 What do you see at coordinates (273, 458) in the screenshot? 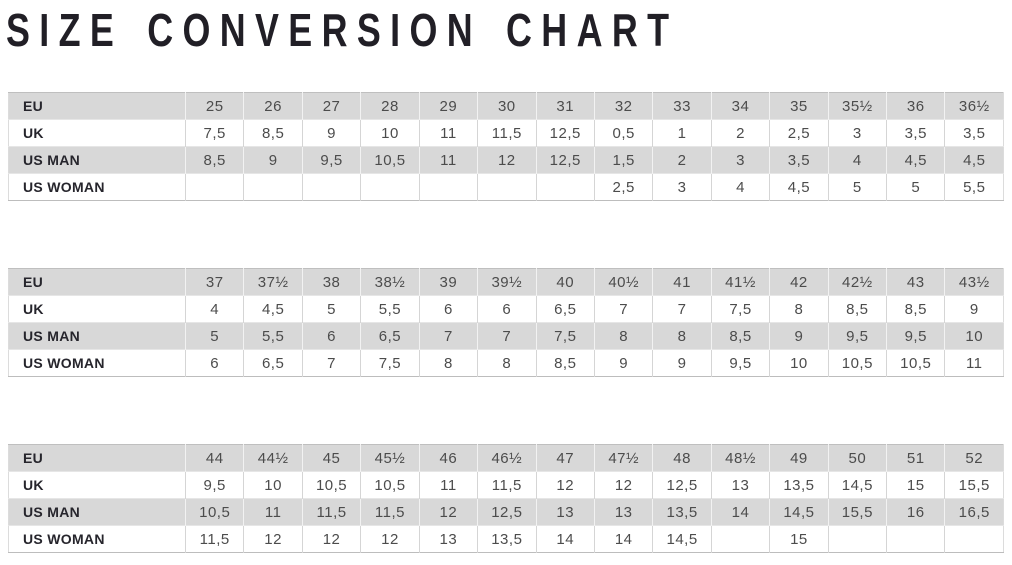
I see `size-cell: 44½` at bounding box center [273, 458].